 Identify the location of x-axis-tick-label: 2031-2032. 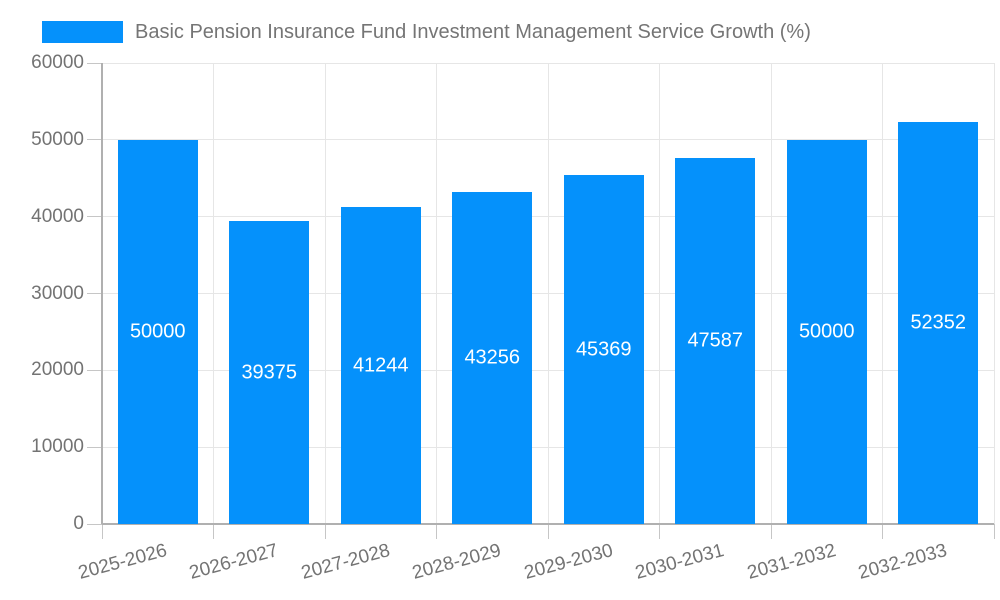
(791, 562).